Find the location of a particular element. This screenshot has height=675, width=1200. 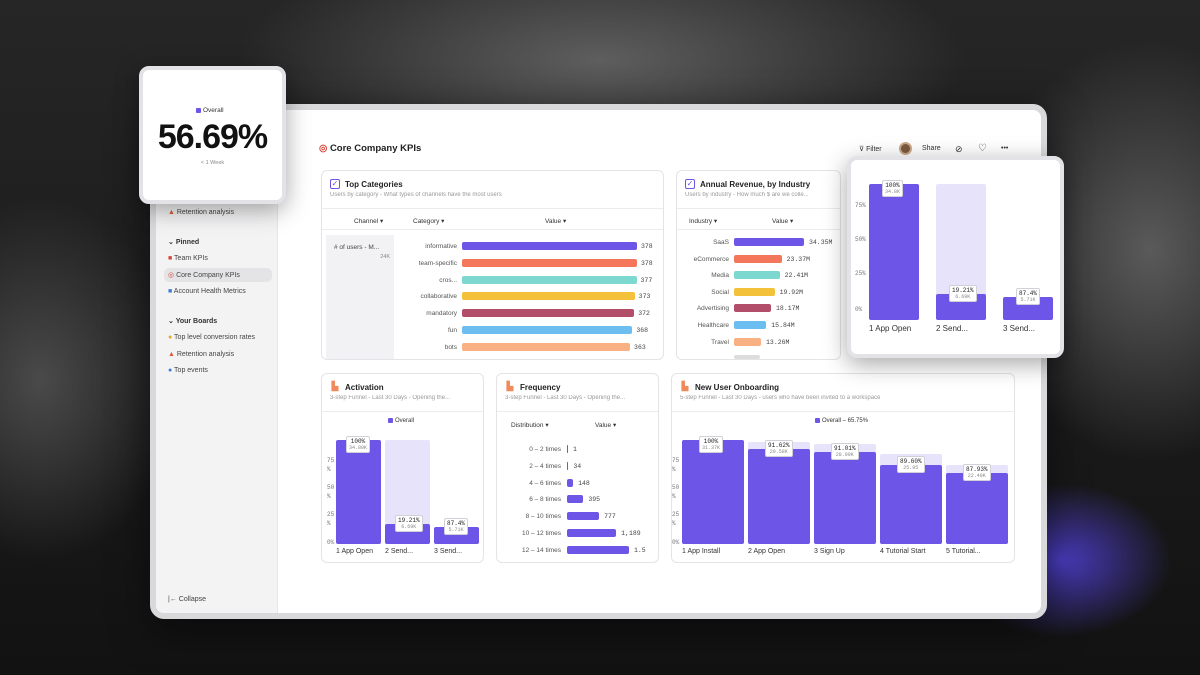

funnel-step-count: 6.69K is located at coordinates (409, 527).